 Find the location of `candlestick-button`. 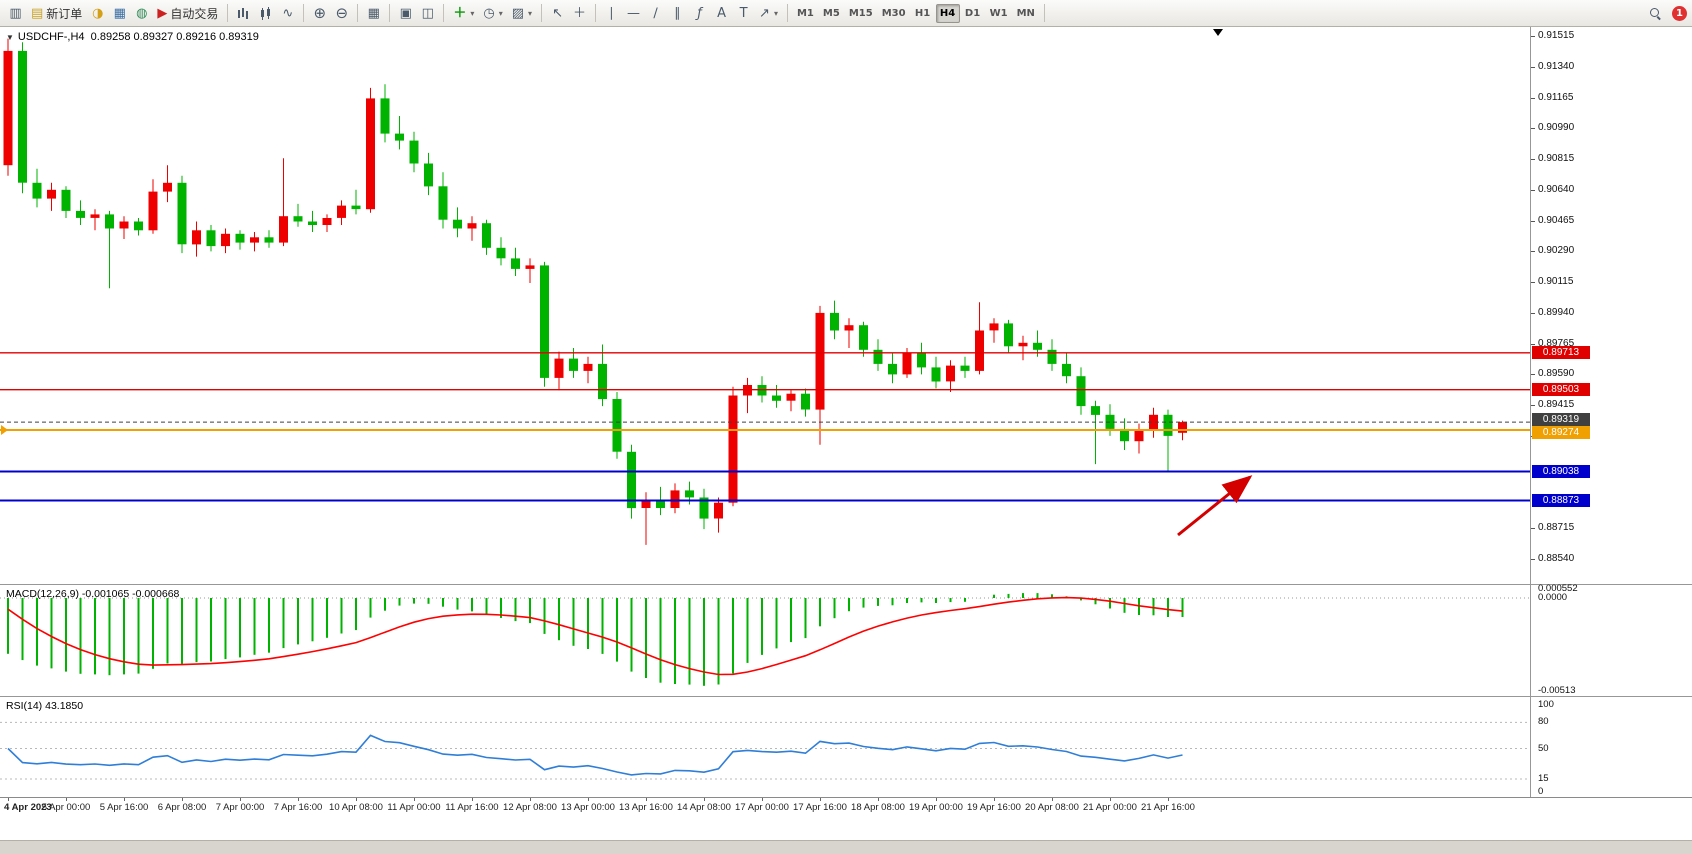

candlestick-button is located at coordinates (265, 13).